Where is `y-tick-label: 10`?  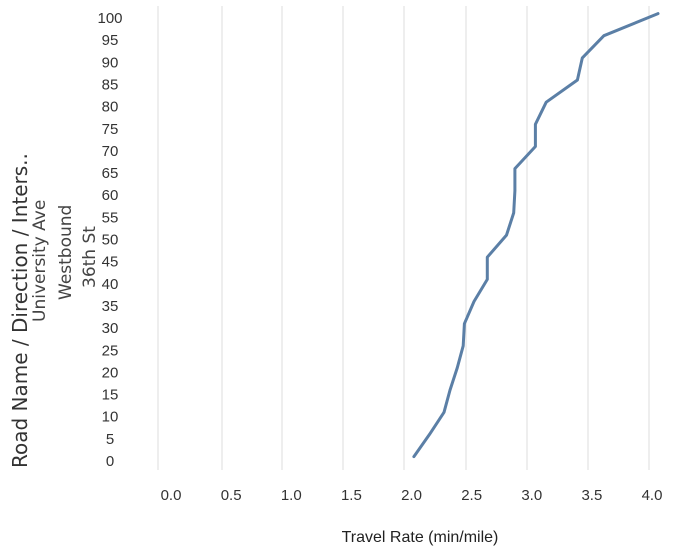
y-tick-label: 10 is located at coordinates (110, 417).